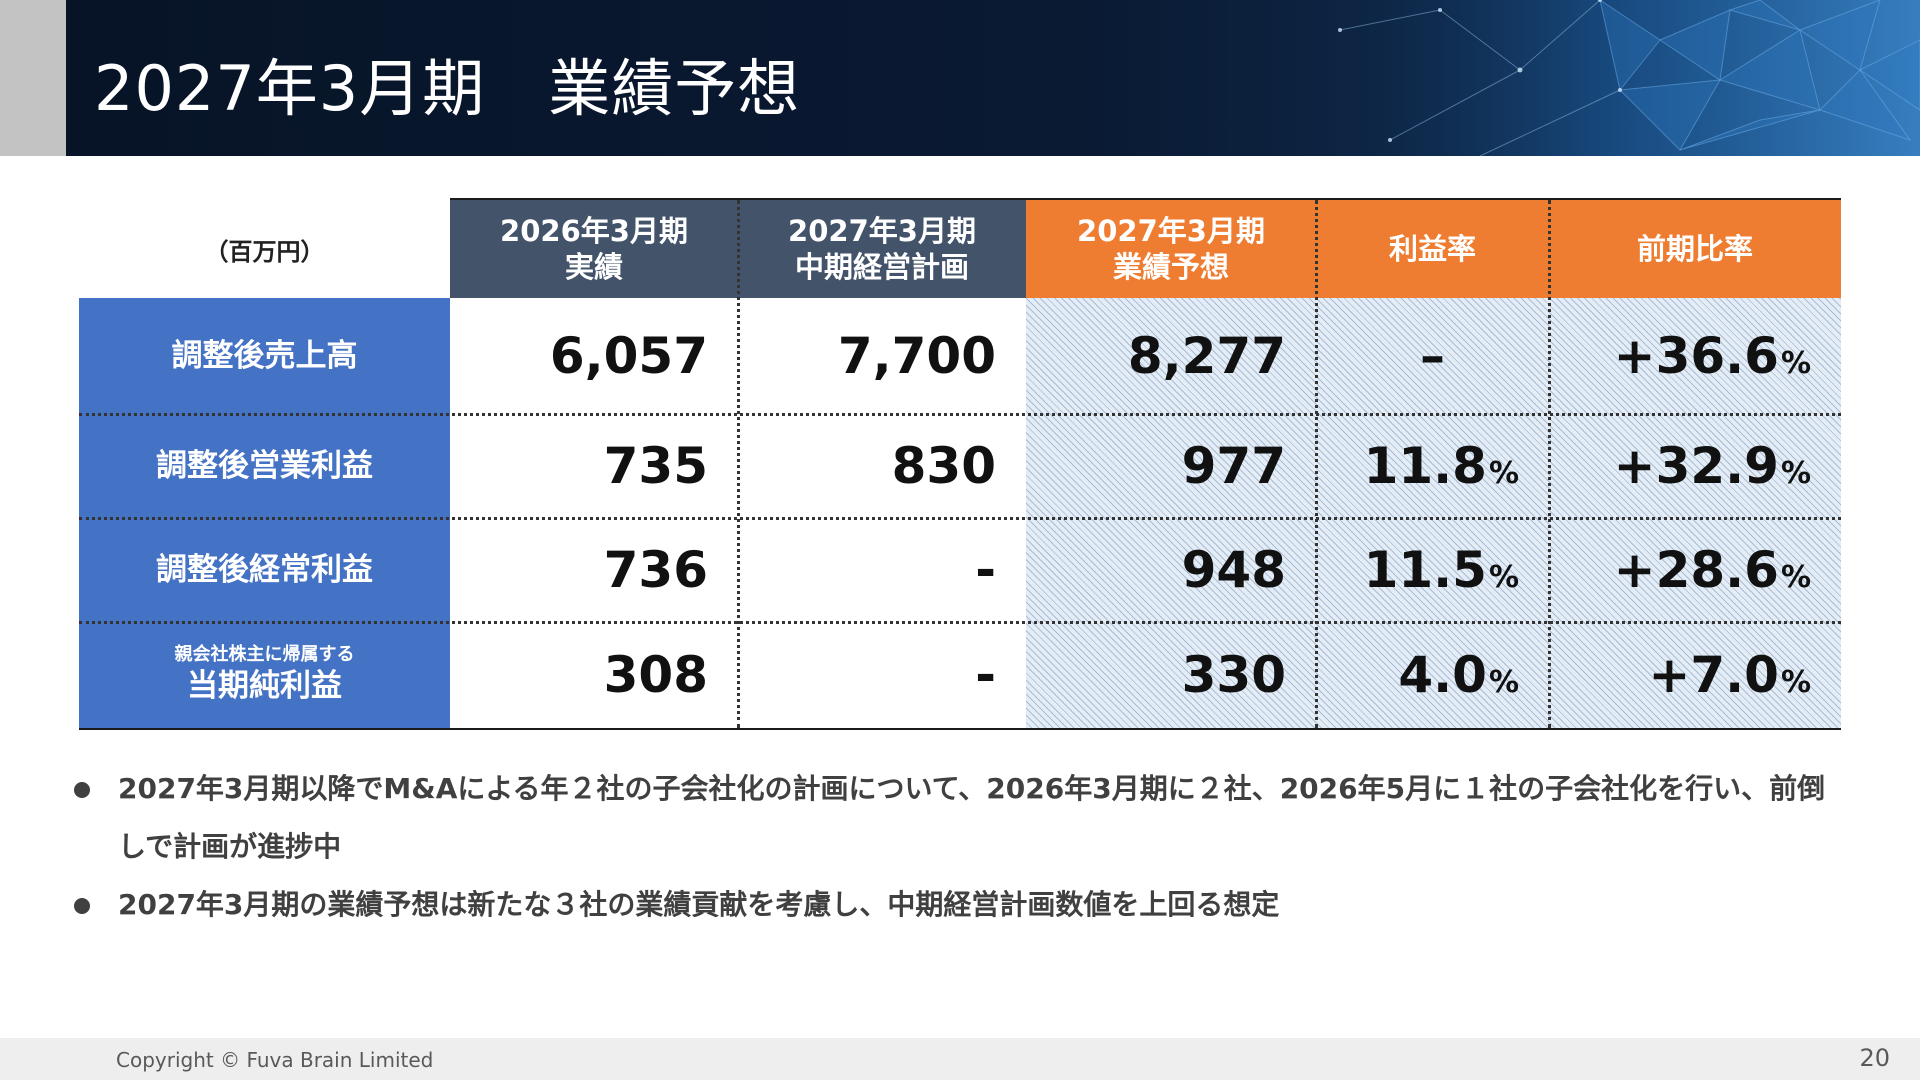 The width and height of the screenshot is (1920, 1080). What do you see at coordinates (1171, 249) in the screenshot?
I see `column-header-2027-forecast: 2027年3月期 業績予想` at bounding box center [1171, 249].